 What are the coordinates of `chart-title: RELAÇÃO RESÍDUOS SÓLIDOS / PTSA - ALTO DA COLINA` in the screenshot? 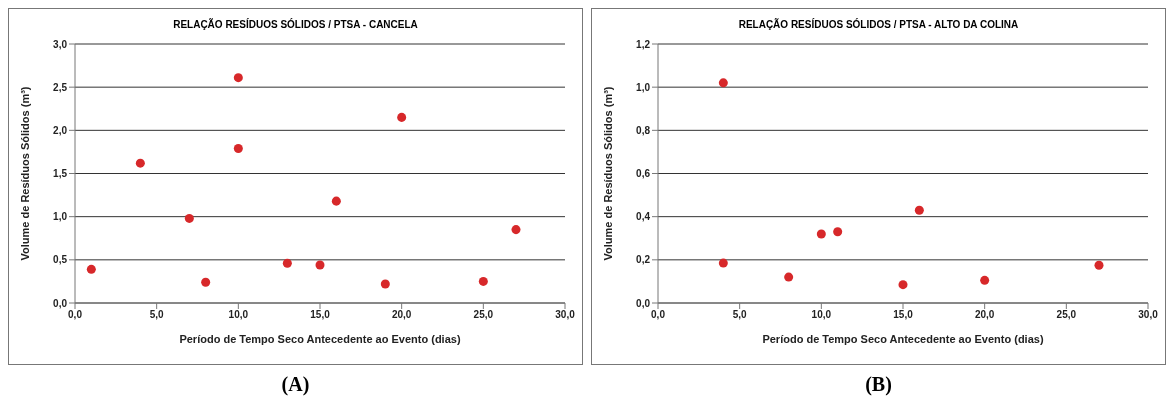 It's located at (878, 24).